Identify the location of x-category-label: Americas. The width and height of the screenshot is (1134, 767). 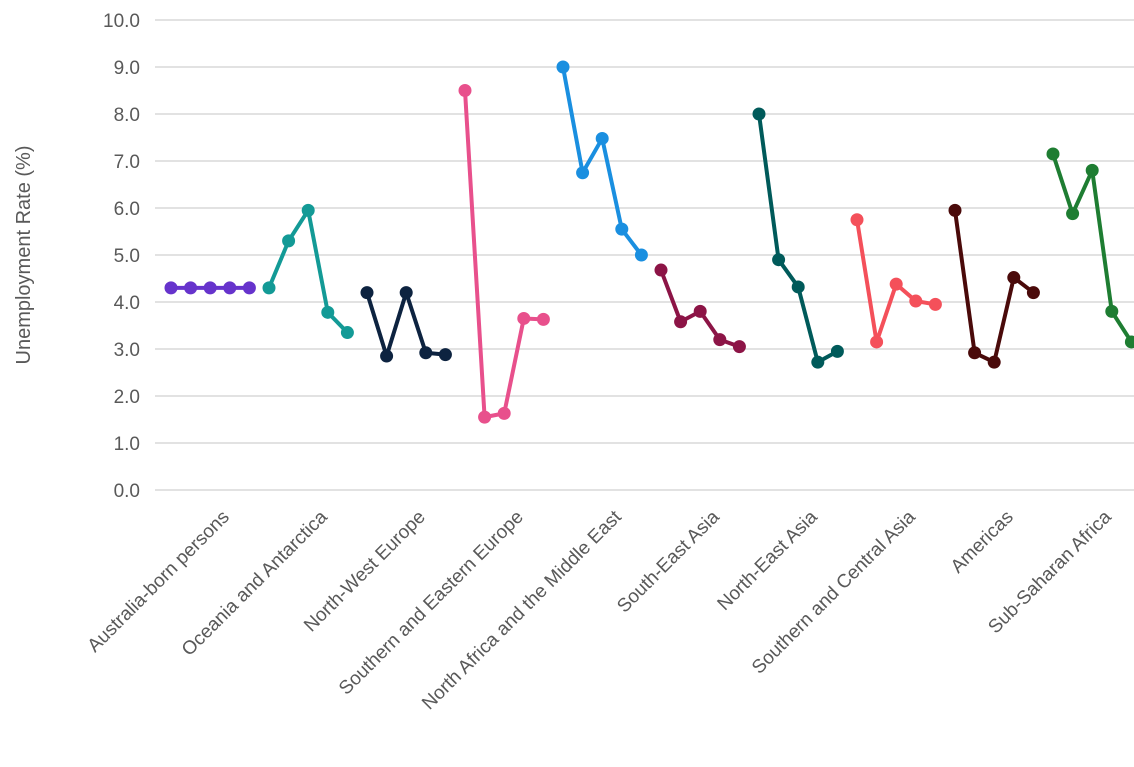
(982, 542).